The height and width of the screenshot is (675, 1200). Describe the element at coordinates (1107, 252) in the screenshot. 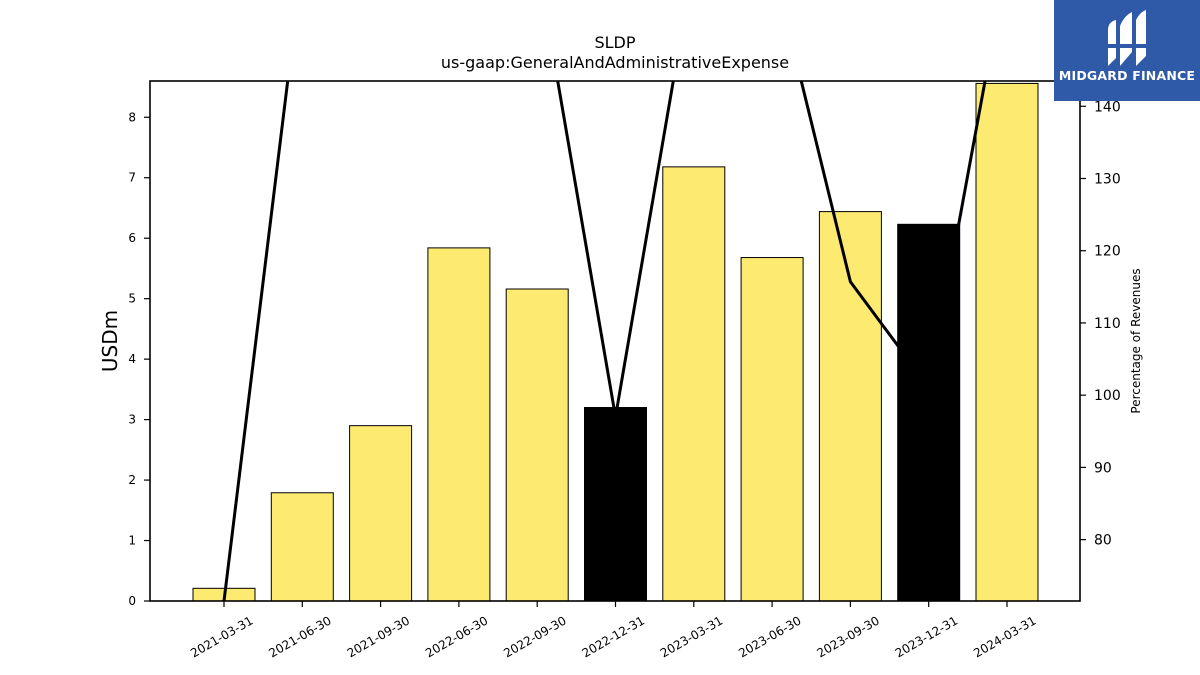

I see `y2-tick-label: 120` at that location.